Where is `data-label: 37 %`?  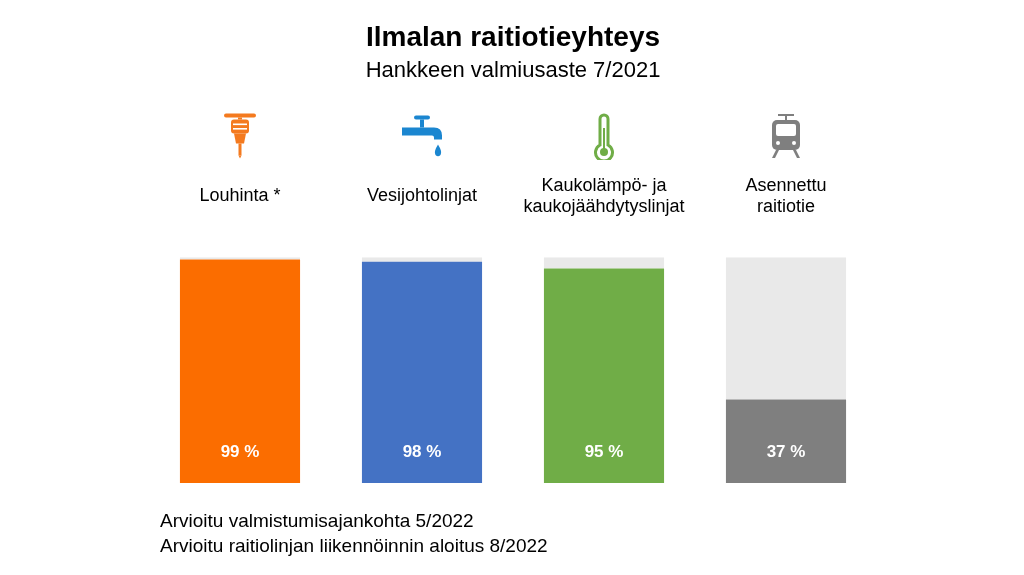 data-label: 37 % is located at coordinates (786, 451).